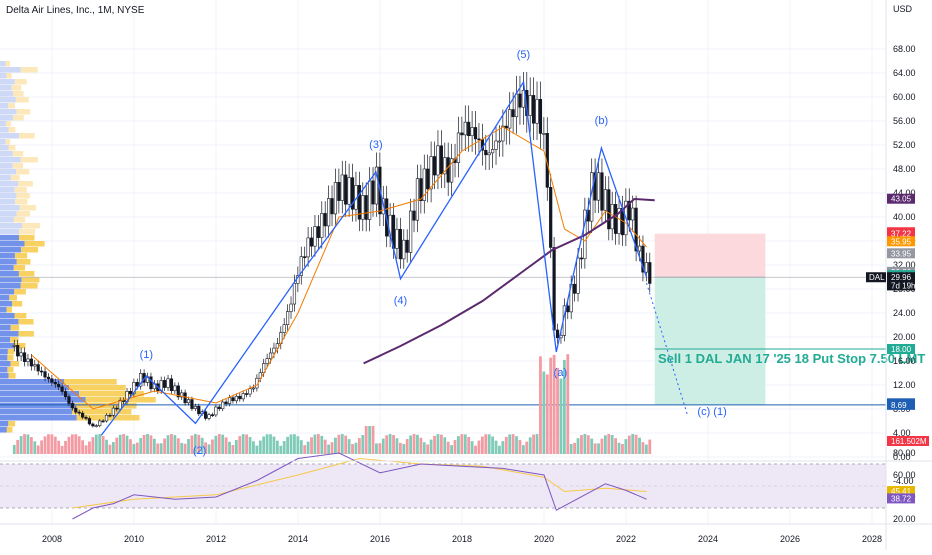  What do you see at coordinates (899, 405) in the screenshot?
I see `price-label-text: 8.69` at bounding box center [899, 405].